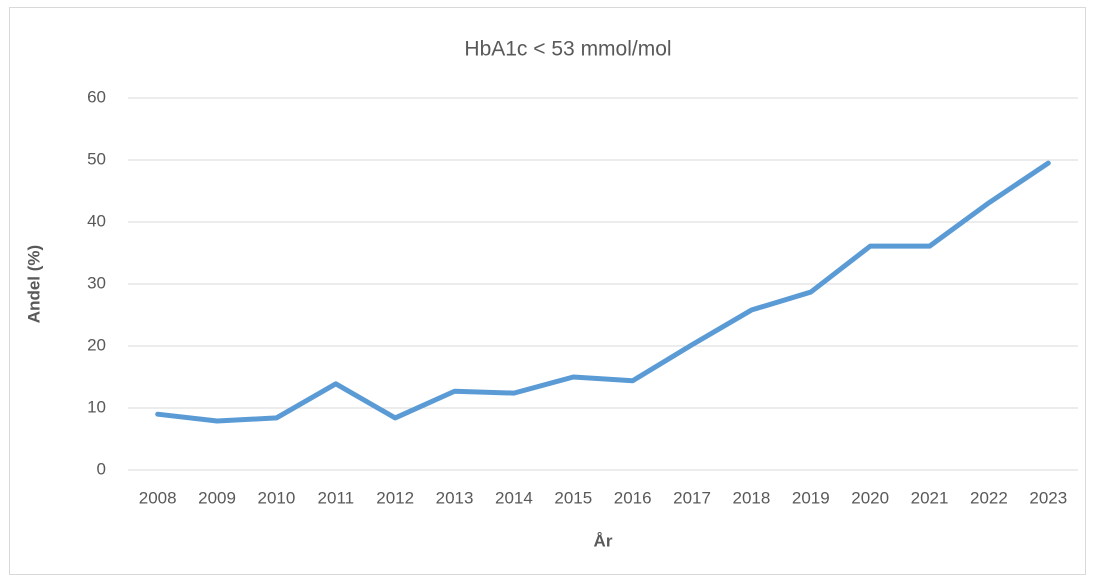 Image resolution: width=1096 pixels, height=588 pixels. I want to click on x-tick-label: 2012, so click(395, 497).